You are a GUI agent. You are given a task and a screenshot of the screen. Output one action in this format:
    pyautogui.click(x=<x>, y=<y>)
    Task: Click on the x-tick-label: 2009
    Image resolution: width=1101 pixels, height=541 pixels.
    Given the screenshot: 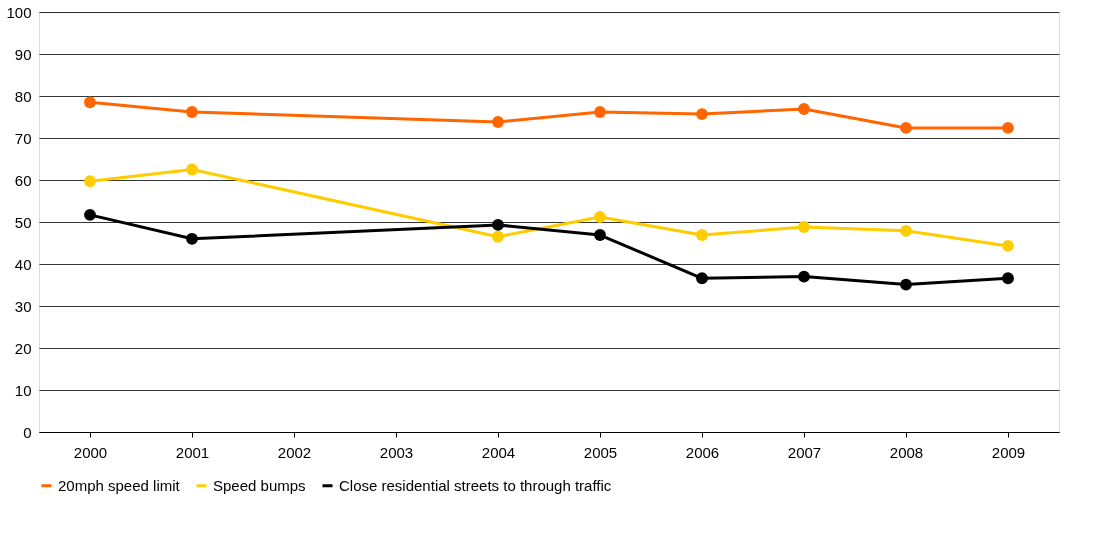 What is the action you would take?
    pyautogui.click(x=1008, y=452)
    